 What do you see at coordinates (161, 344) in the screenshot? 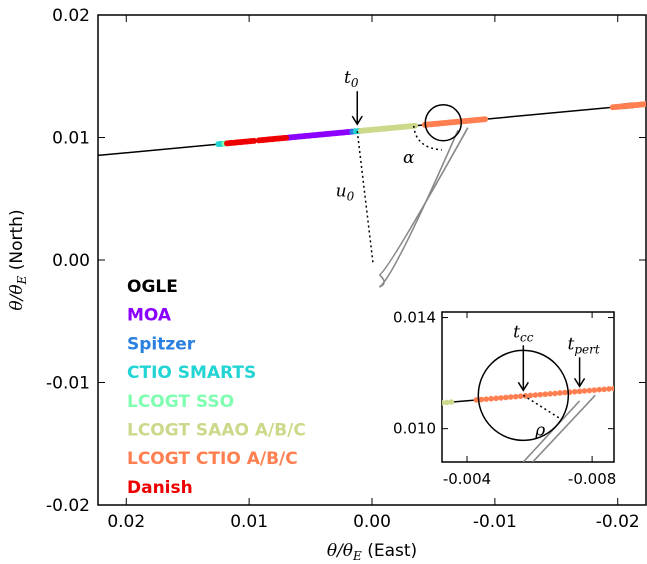
I see `legend-entry: Spitzer` at bounding box center [161, 344].